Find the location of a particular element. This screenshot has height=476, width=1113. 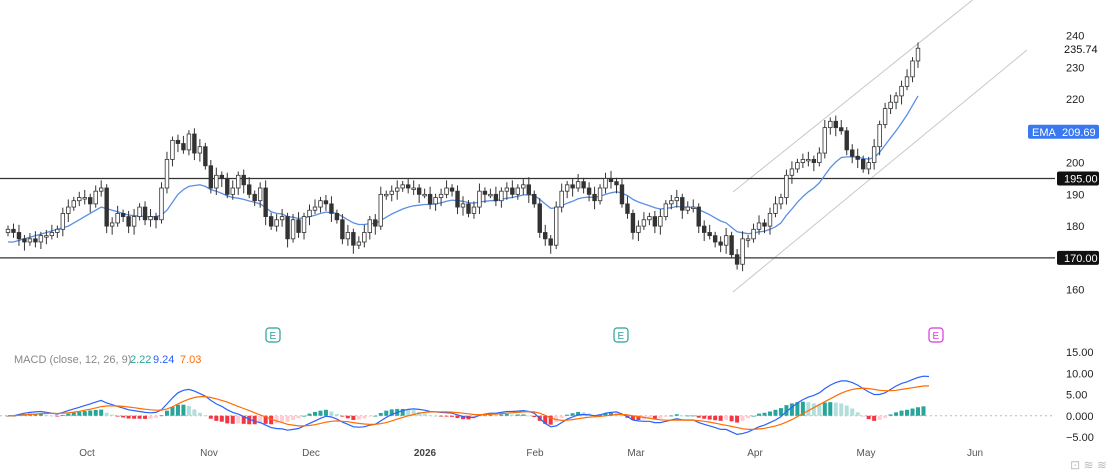

price-axis-tick: 240 is located at coordinates (1075, 37).